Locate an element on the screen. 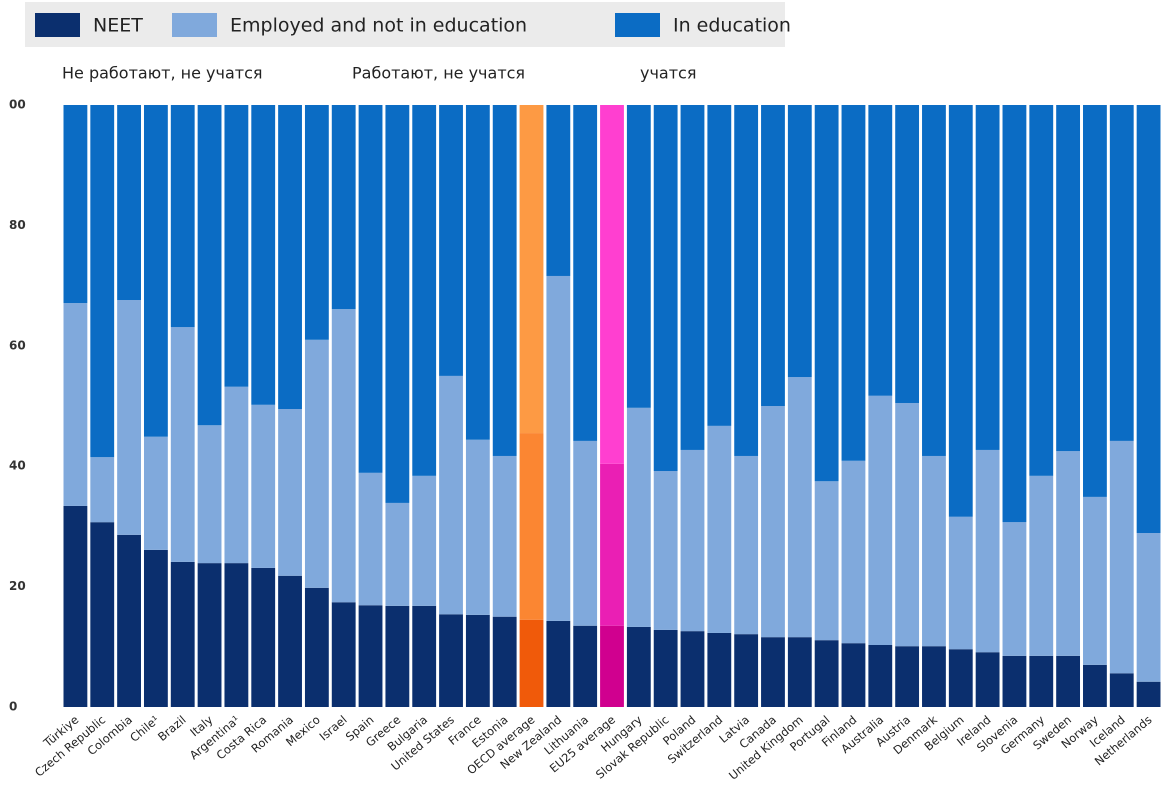 The image size is (1165, 799). y-tick-label: 0 is located at coordinates (13, 707).